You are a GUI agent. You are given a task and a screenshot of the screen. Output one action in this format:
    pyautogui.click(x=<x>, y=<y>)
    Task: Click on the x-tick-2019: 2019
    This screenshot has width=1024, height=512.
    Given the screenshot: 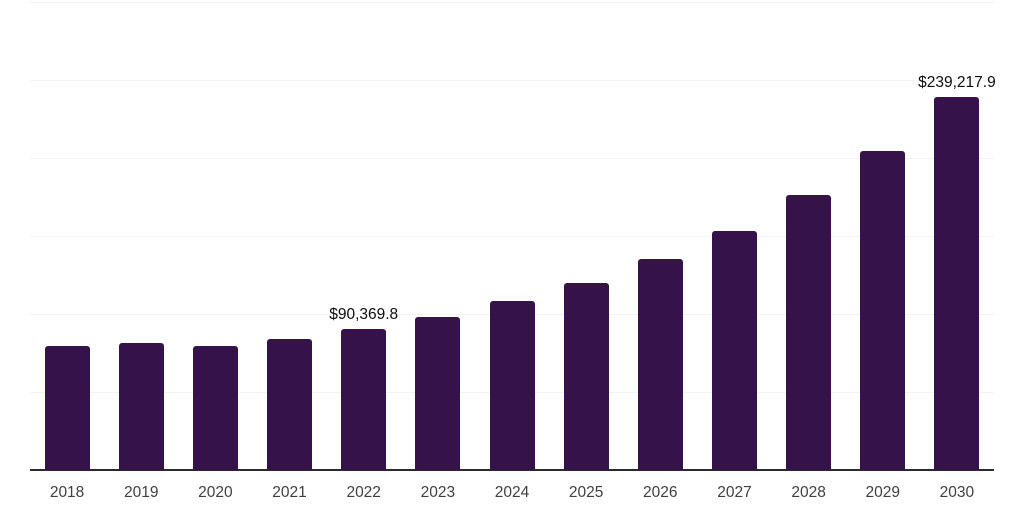 What is the action you would take?
    pyautogui.click(x=141, y=492)
    